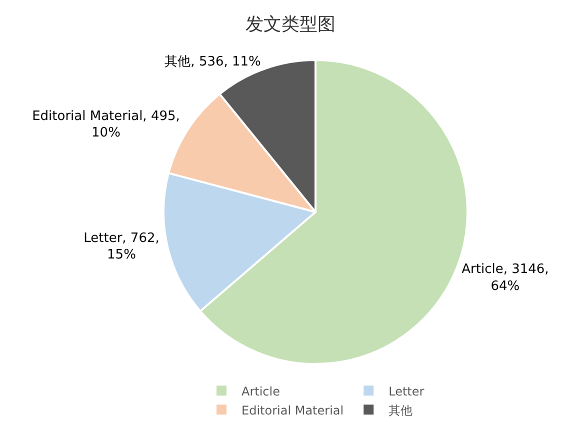 This screenshot has height=436, width=581. Describe the element at coordinates (406, 391) in the screenshot. I see `legend-label: Letter` at that location.